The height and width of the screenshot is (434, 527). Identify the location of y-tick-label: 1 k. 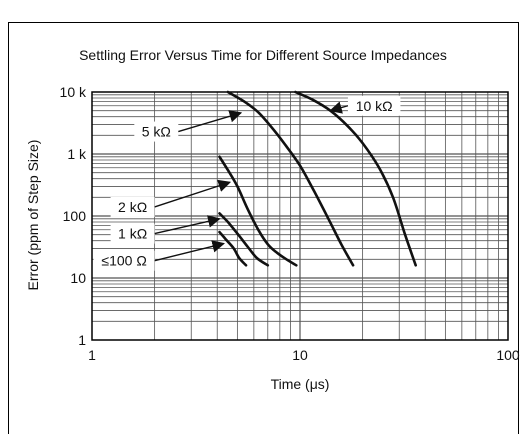
(77, 154).